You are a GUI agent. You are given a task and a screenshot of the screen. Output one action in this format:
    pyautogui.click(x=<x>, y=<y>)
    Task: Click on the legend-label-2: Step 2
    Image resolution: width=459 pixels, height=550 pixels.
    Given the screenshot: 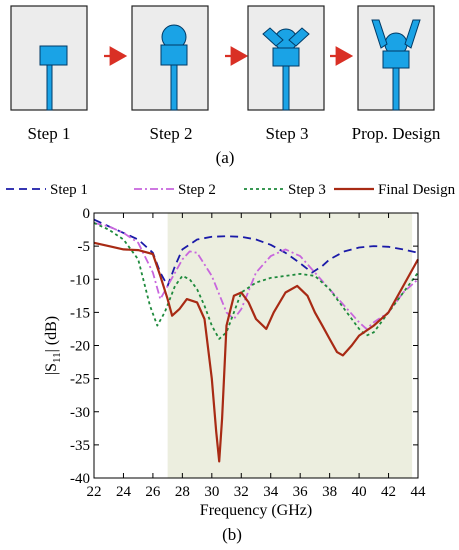 What is the action you would take?
    pyautogui.click(x=197, y=190)
    